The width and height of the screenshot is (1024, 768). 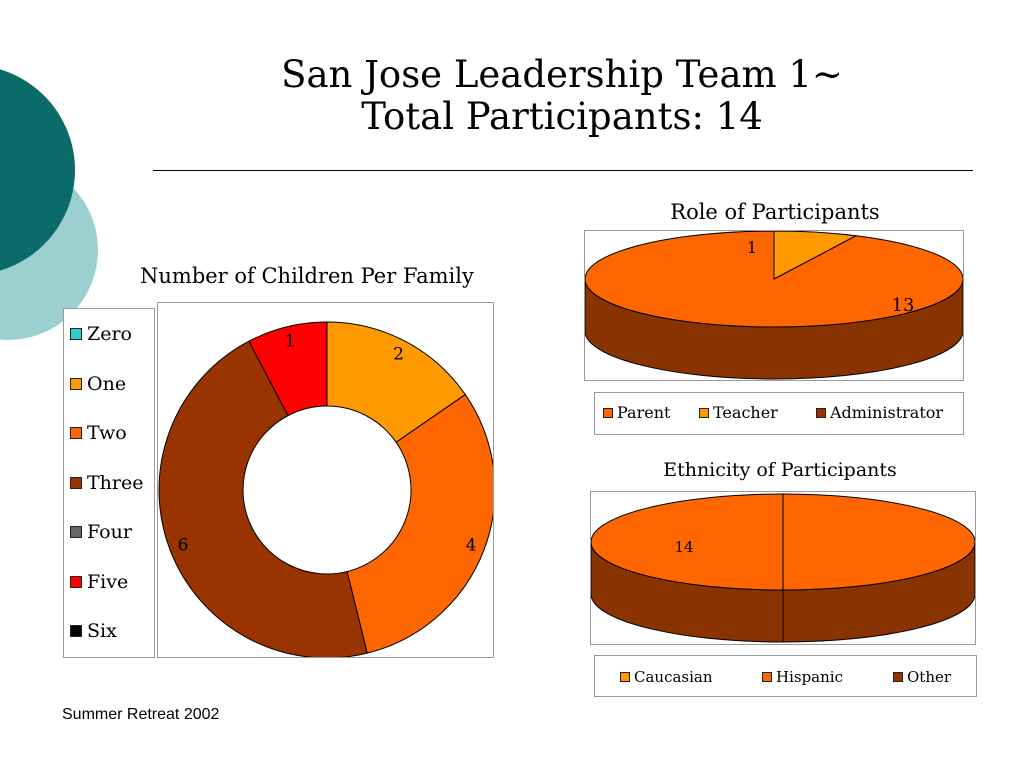 What do you see at coordinates (745, 412) in the screenshot?
I see `legend-label: Teacher` at bounding box center [745, 412].